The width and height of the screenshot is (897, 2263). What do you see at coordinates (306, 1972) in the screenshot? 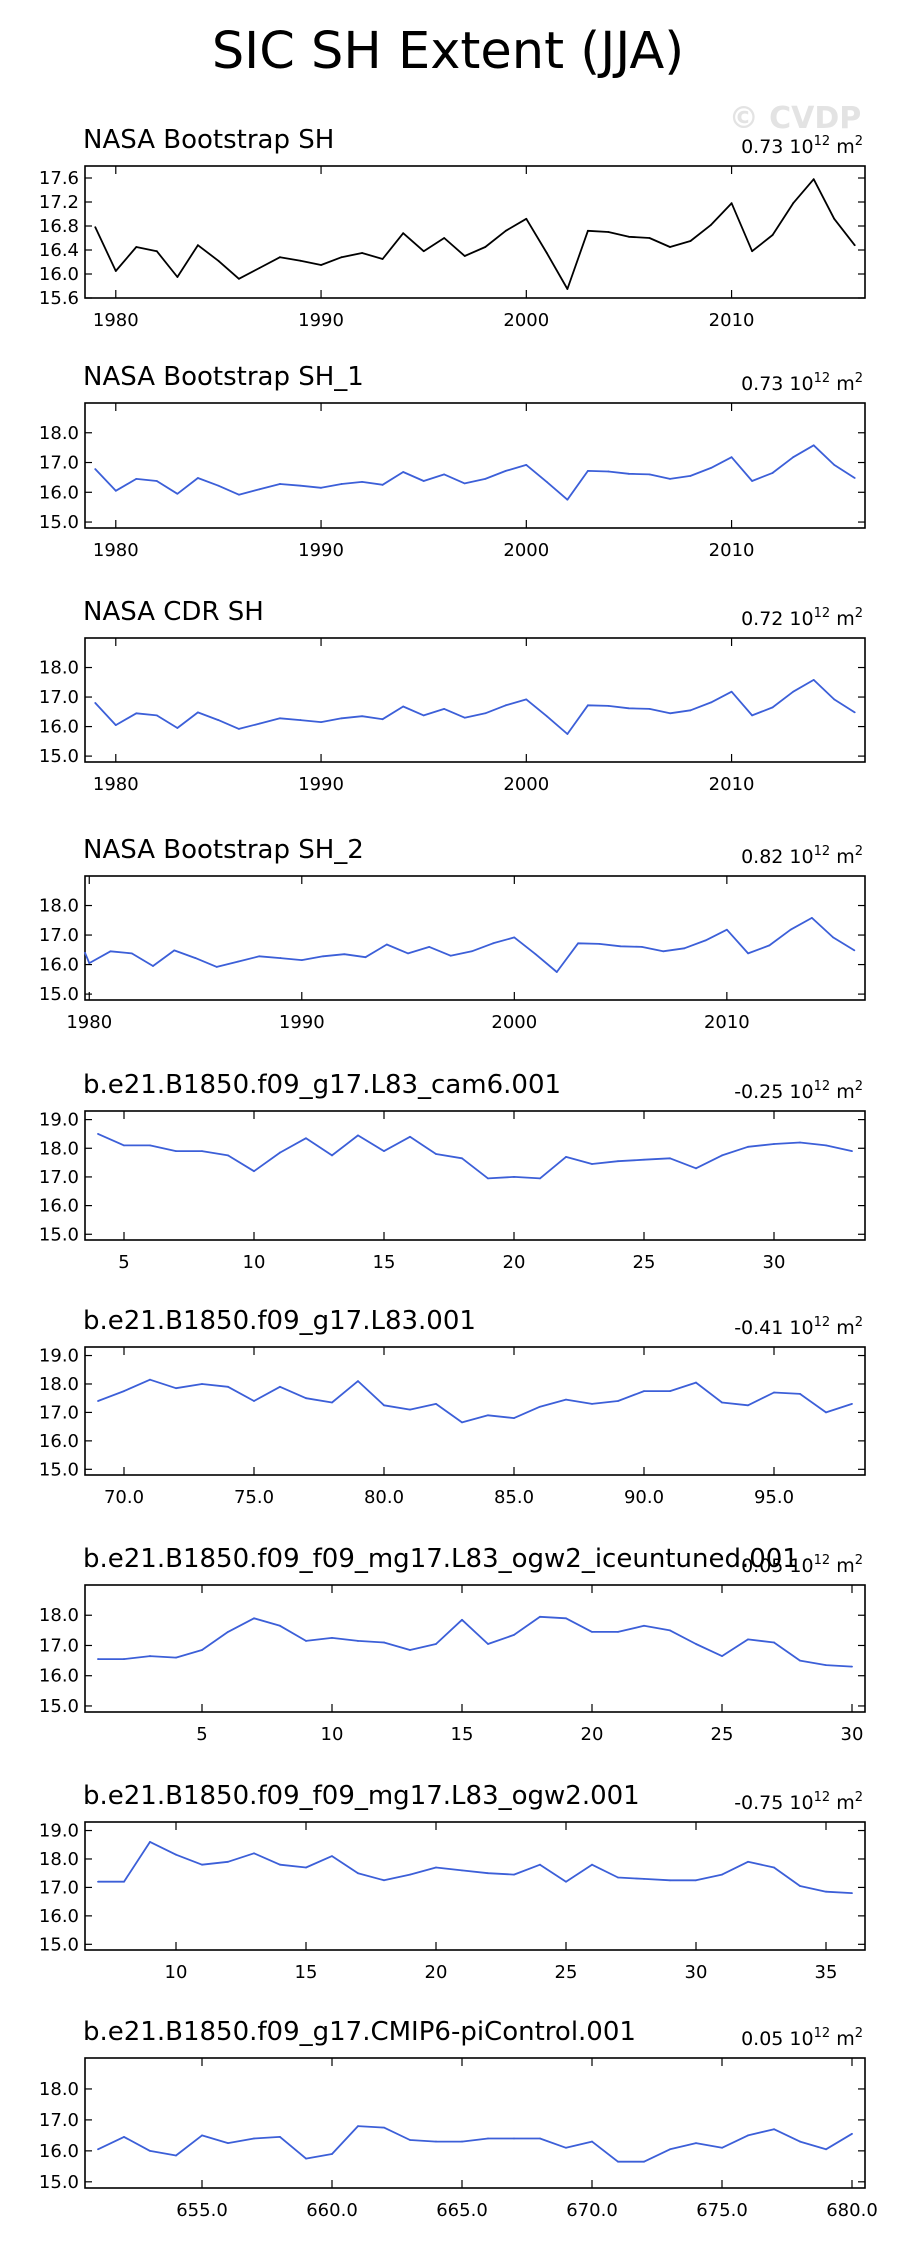
I see `x-tick-label: 15` at bounding box center [306, 1972].